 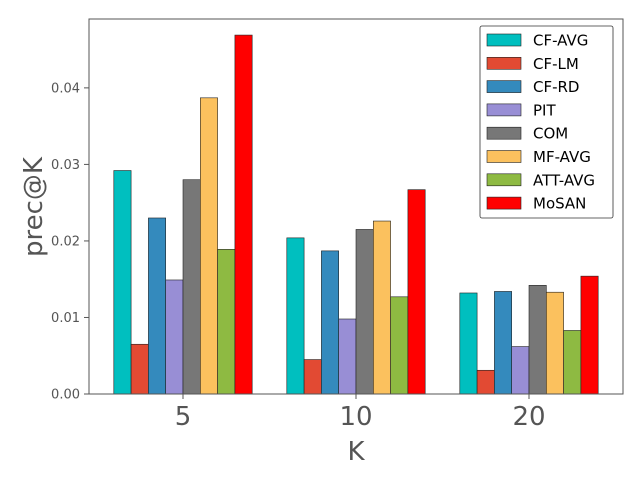 I want to click on bar-com-k20, so click(x=537, y=340).